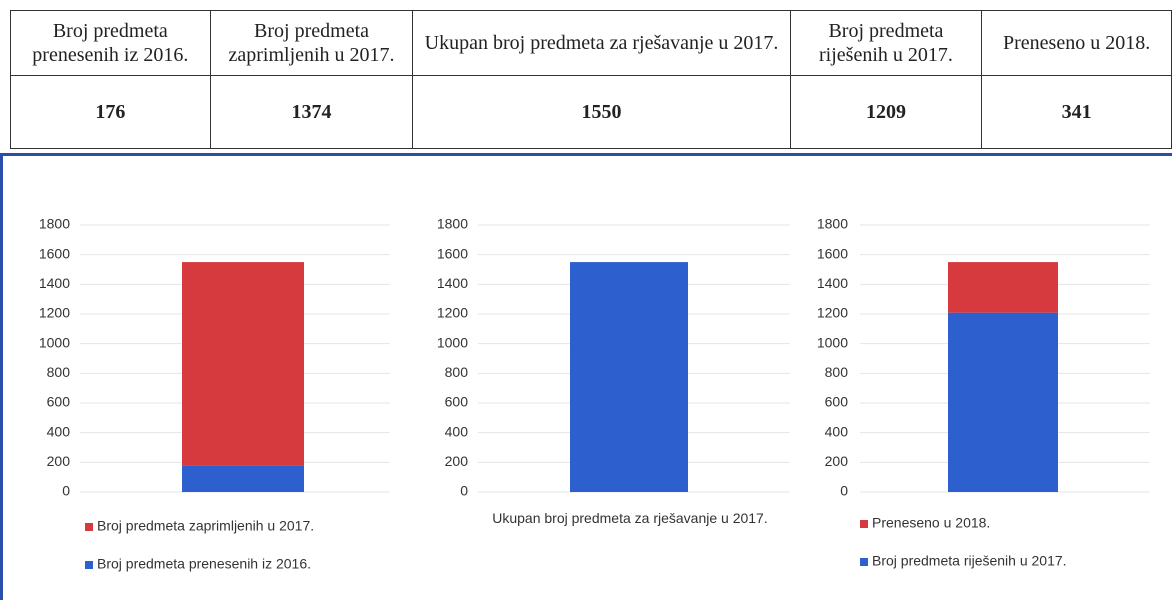  What do you see at coordinates (311, 43) in the screenshot?
I see `header-cell: Broj predmeta zaprimljenih u 2017.` at bounding box center [311, 43].